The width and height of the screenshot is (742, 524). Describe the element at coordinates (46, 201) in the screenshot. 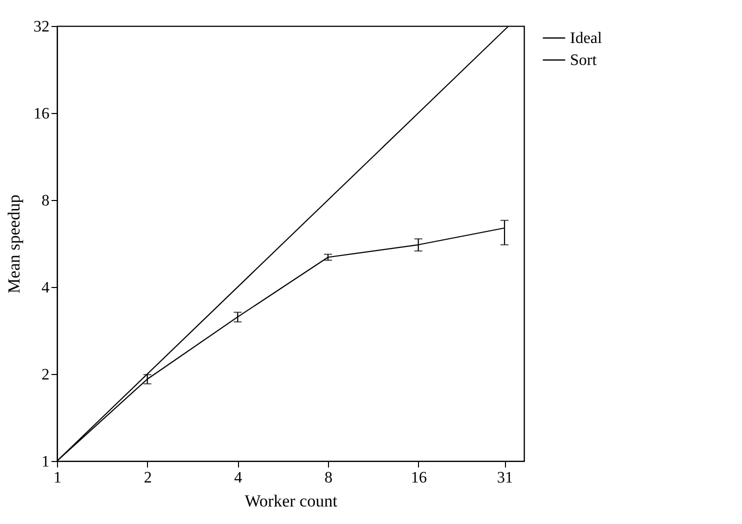

I see `y-tick-label: 8` at that location.